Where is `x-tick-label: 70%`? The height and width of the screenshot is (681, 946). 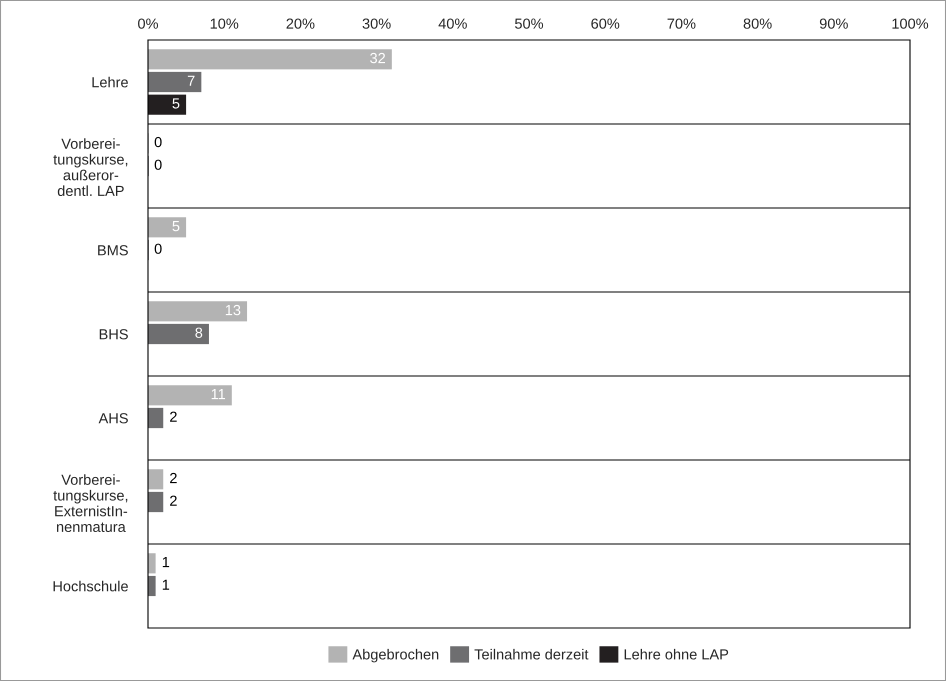
x-tick-label: 70% is located at coordinates (682, 23).